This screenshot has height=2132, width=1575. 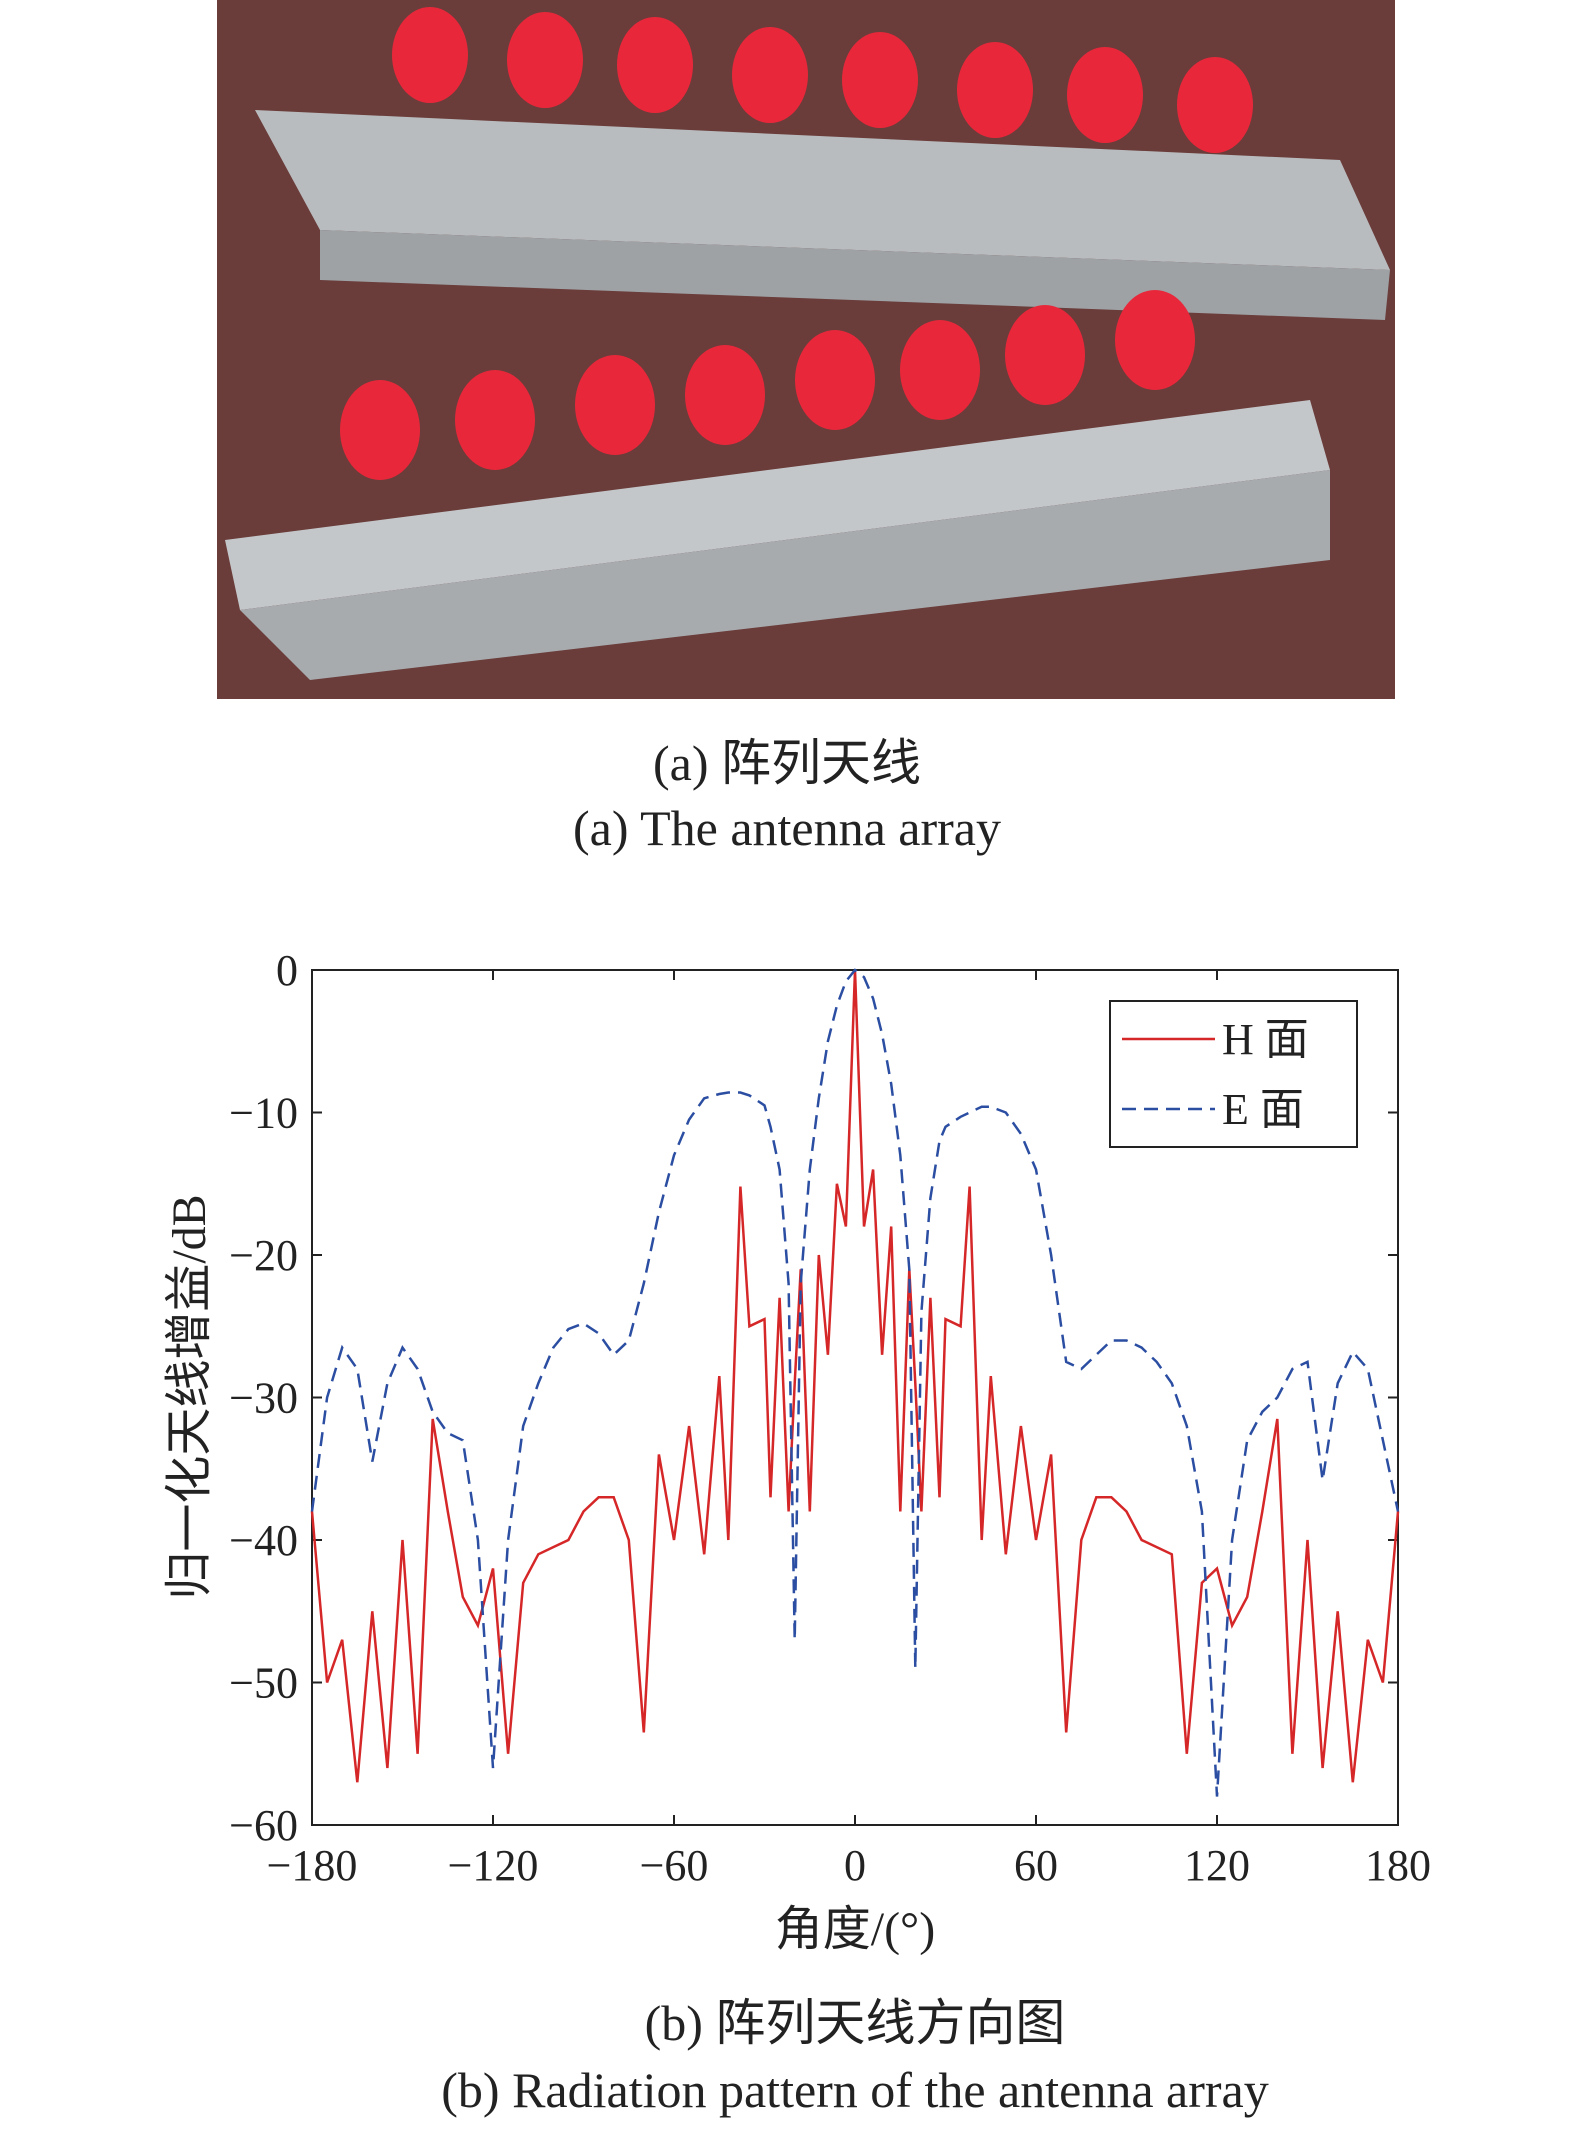 What do you see at coordinates (787, 763) in the screenshot?
I see `photo-caption: (a) 阵列天线` at bounding box center [787, 763].